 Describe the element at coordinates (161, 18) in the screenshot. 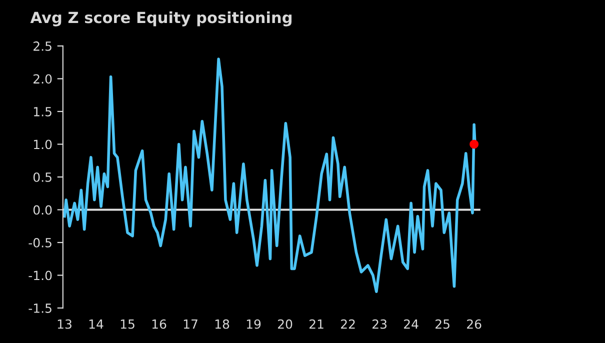

I see `chart-title: Avg Z score Equity positioning` at that location.